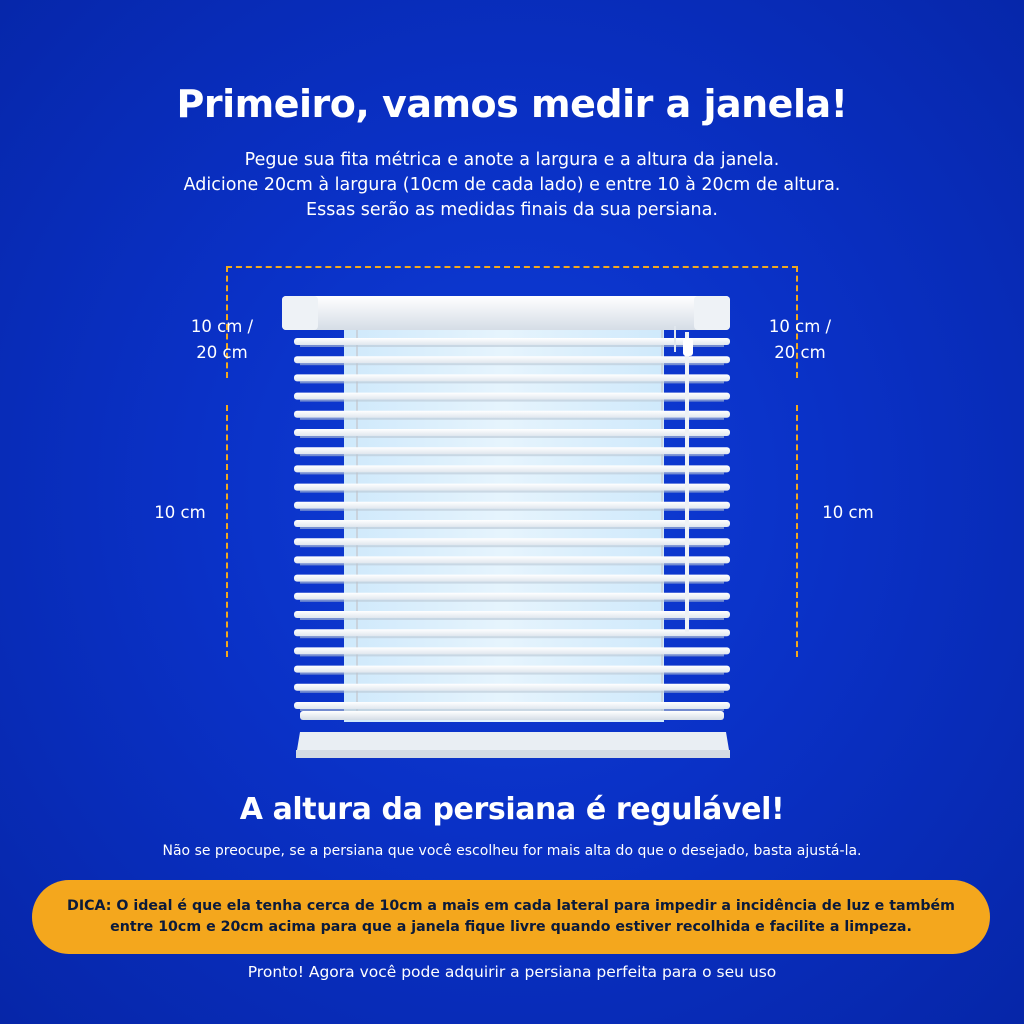 The width and height of the screenshot is (1024, 1024). I want to click on top-left-measure-line1: 10 cm /, so click(222, 326).